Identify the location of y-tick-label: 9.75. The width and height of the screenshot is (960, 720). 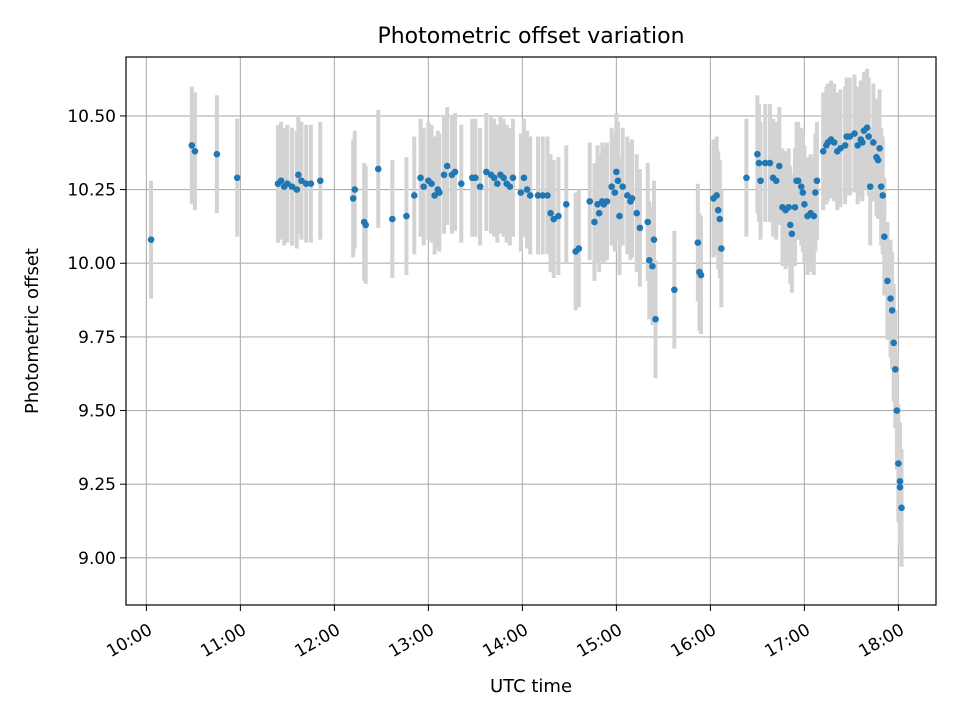
(97, 338).